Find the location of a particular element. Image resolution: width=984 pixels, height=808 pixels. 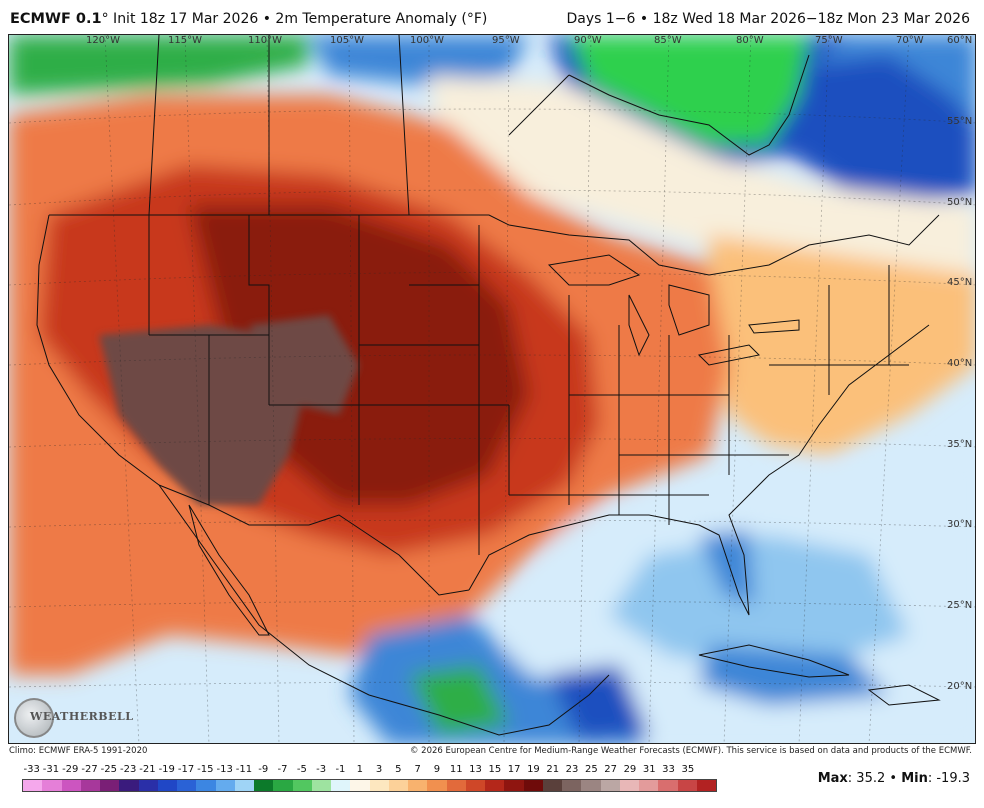

cool-region-gulf-atlantic is located at coordinates (759, 605).